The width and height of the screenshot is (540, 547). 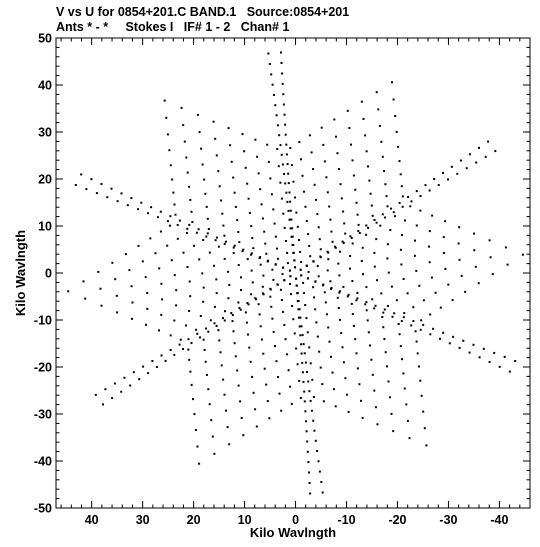 I want to click on x-tick-label: 20, so click(x=194, y=520).